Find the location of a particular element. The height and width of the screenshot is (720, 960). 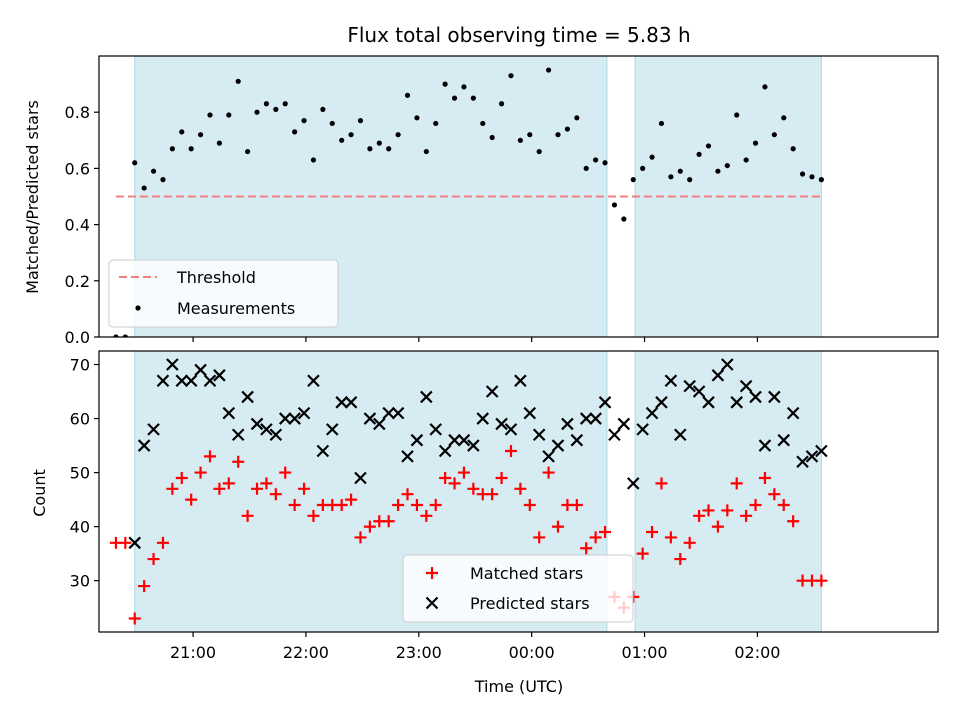

legend-measurements-swatch is located at coordinates (138, 308).